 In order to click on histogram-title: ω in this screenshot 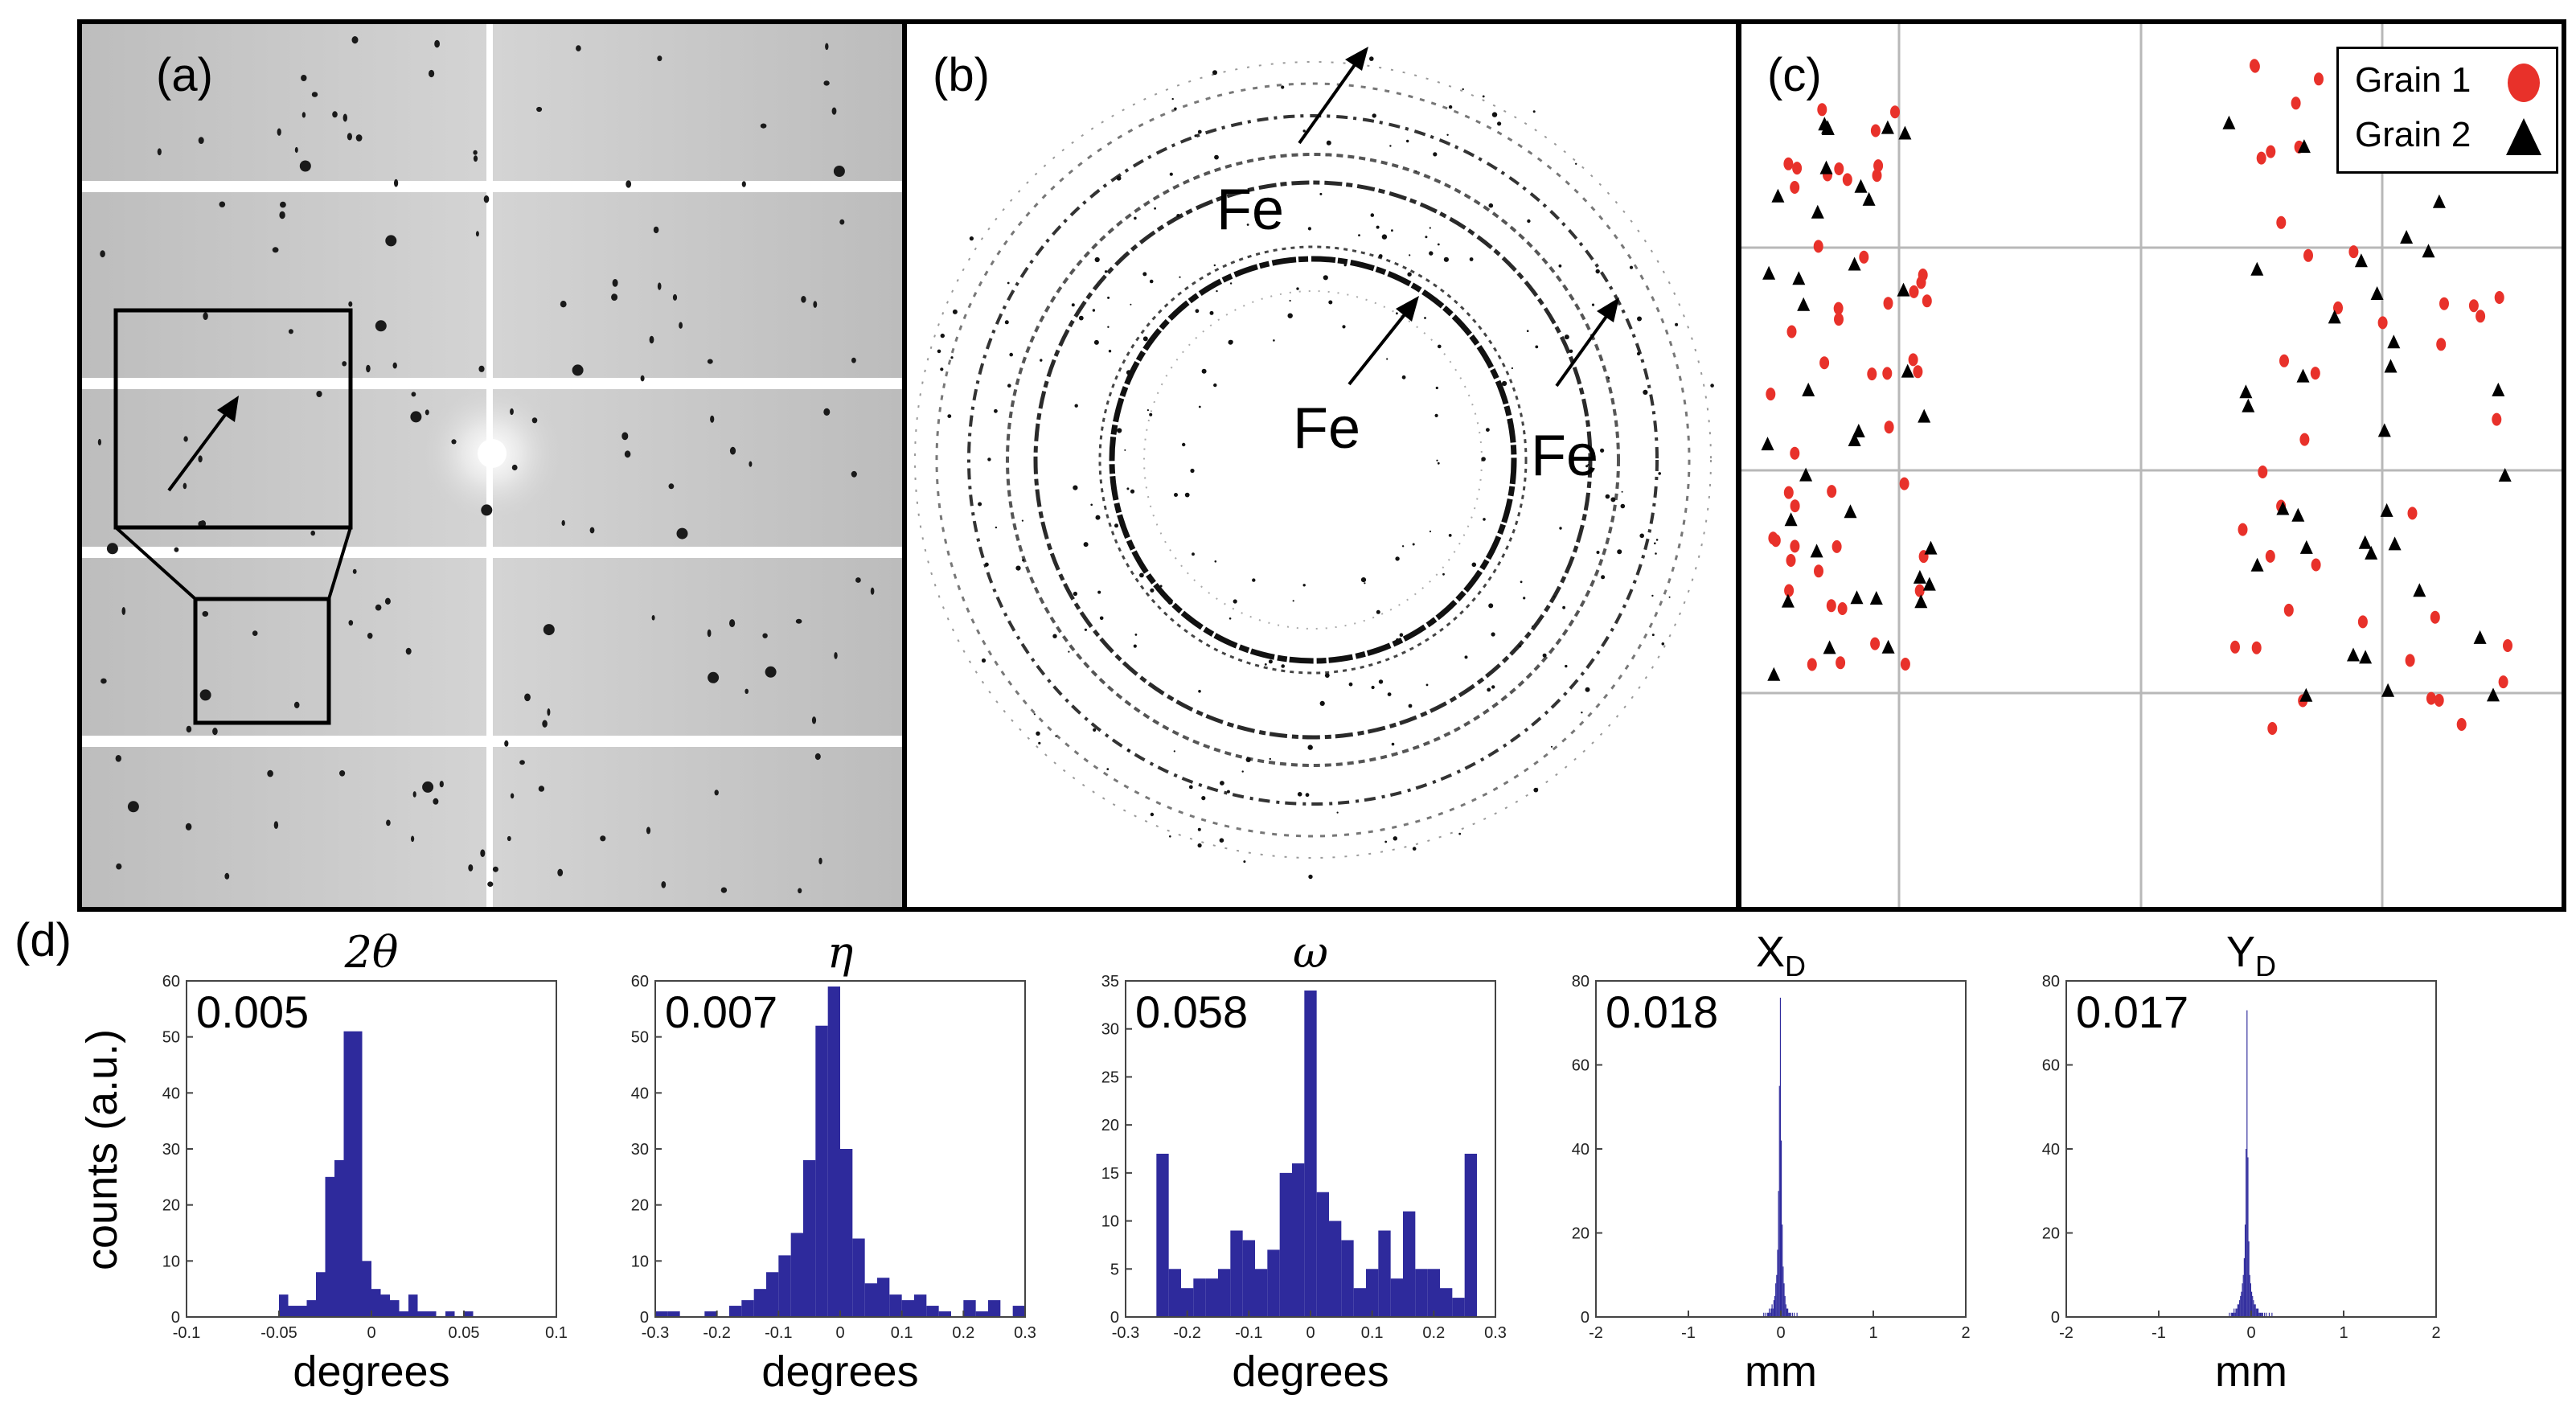, I will do `click(1310, 953)`.